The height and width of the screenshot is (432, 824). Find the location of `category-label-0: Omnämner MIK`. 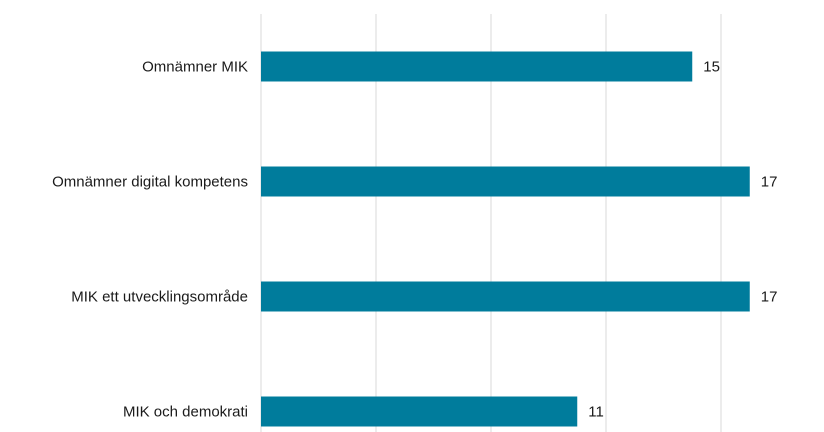

category-label-0: Omnämner MIK is located at coordinates (195, 67).